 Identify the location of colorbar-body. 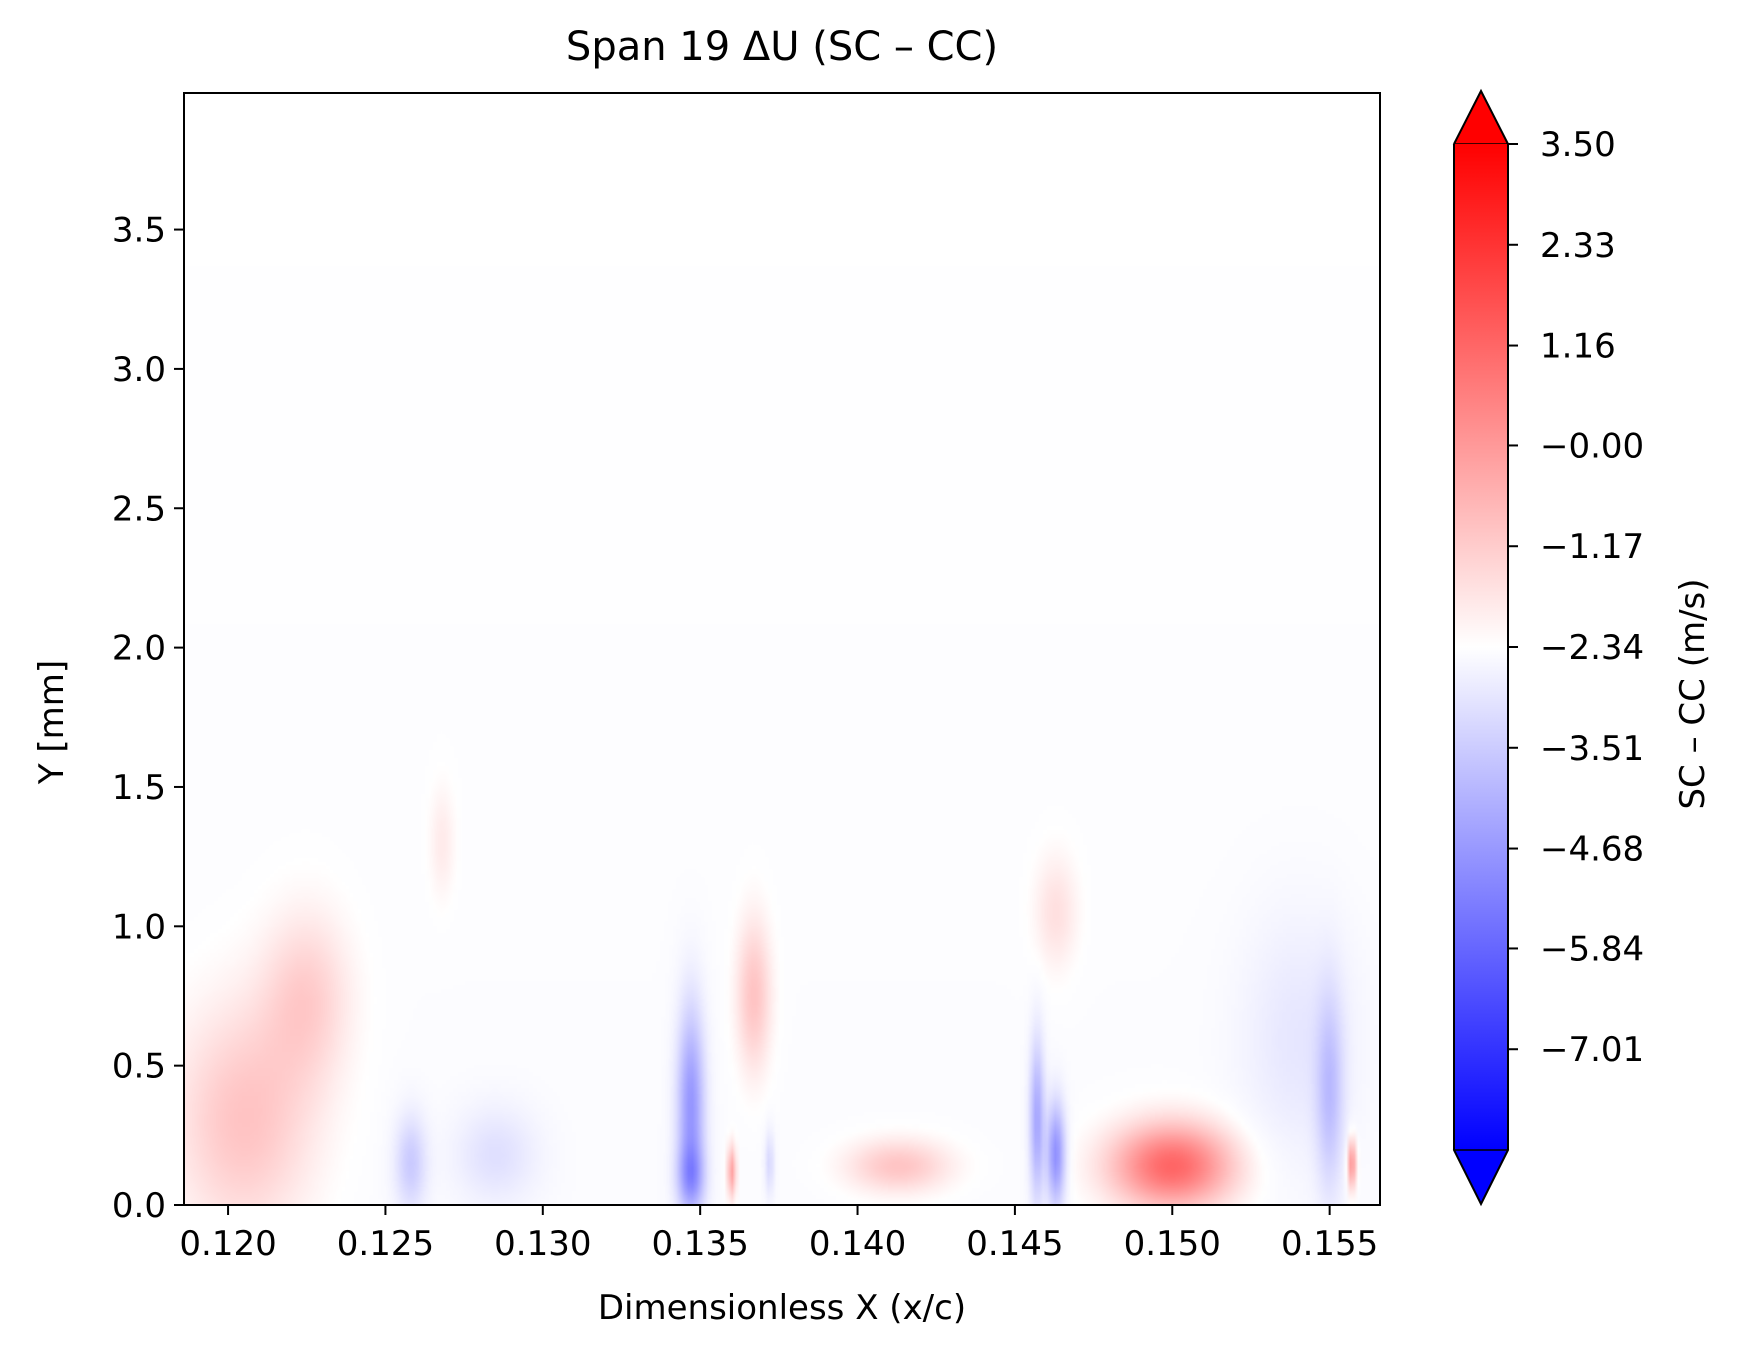
(1481, 647).